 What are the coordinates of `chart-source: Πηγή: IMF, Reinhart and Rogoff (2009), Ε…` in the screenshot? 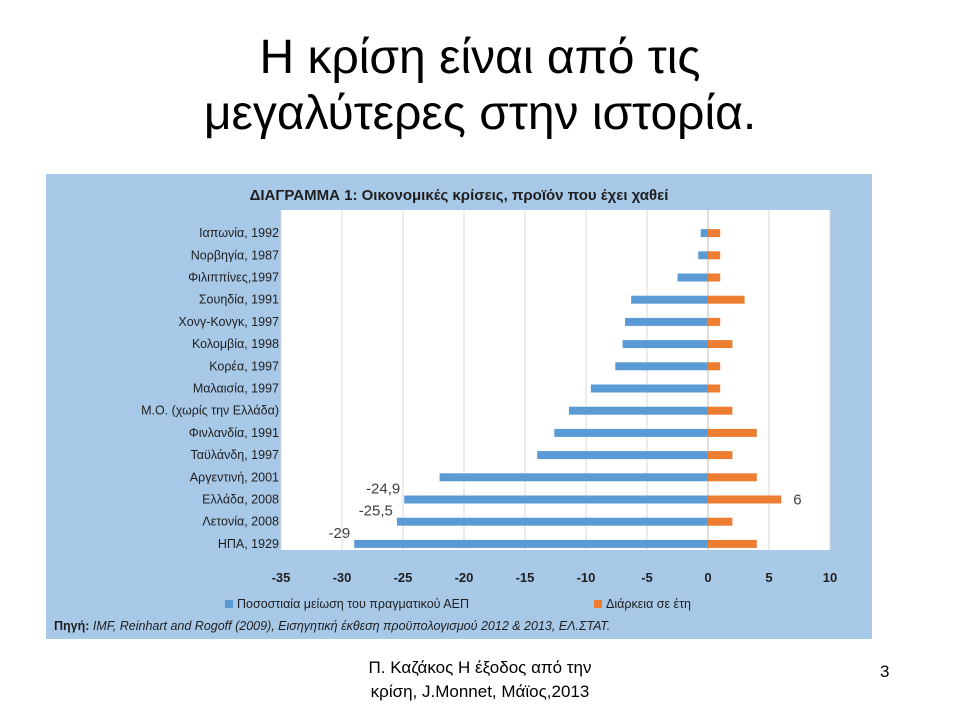 It's located at (332, 626).